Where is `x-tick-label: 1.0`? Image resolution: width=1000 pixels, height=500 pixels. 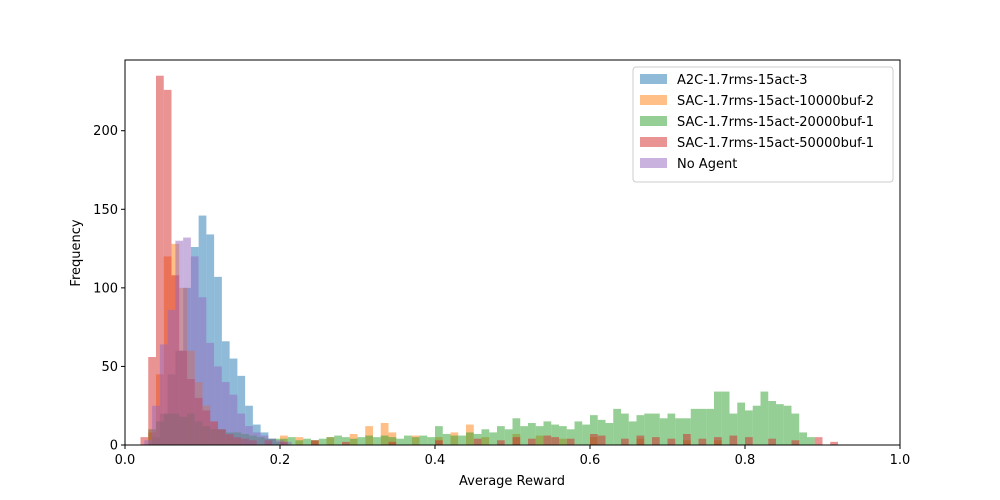 x-tick-label: 1.0 is located at coordinates (900, 460).